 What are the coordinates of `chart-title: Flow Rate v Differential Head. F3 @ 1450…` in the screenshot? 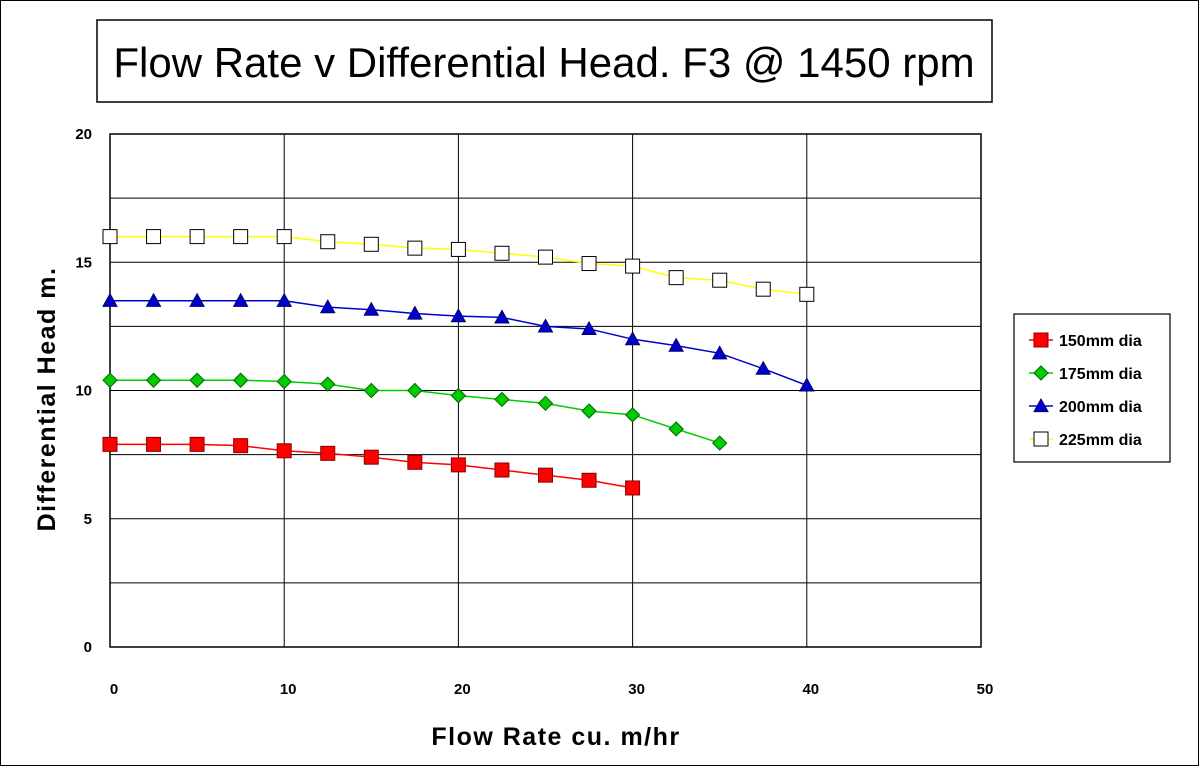 It's located at (543, 62).